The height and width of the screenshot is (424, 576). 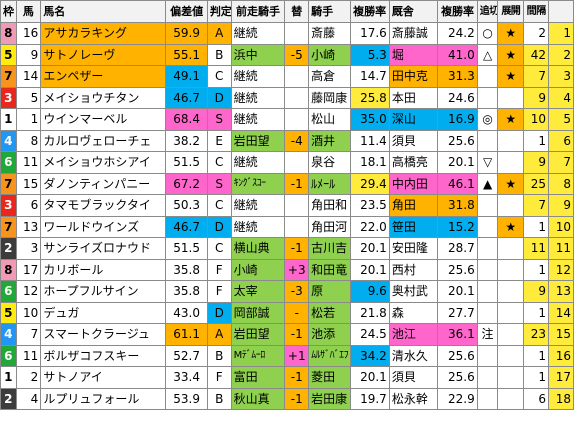 I want to click on header-s-rate: 複勝率, so click(x=457, y=11).